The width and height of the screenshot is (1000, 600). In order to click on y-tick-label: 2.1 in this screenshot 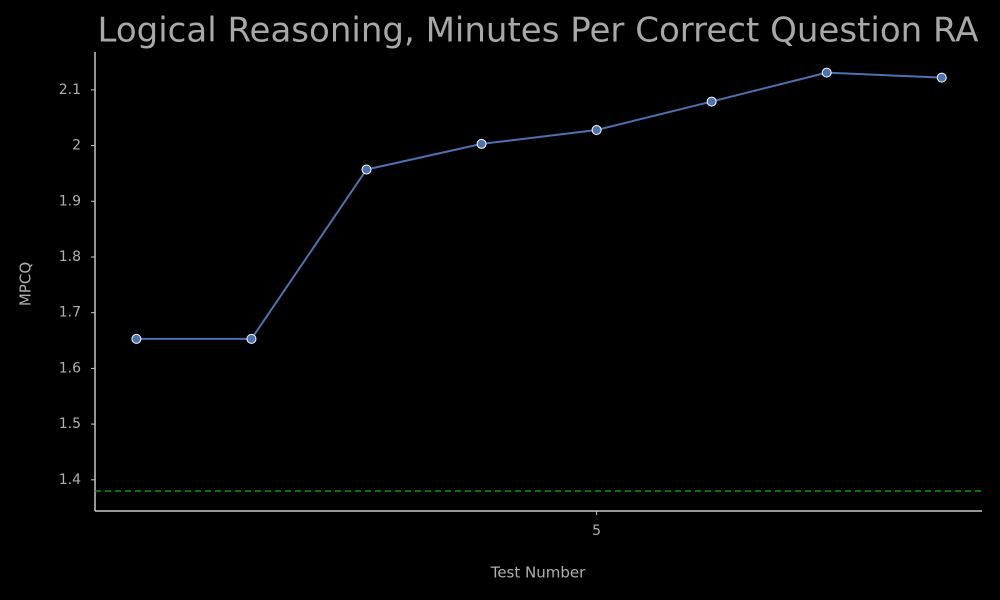, I will do `click(70, 90)`.